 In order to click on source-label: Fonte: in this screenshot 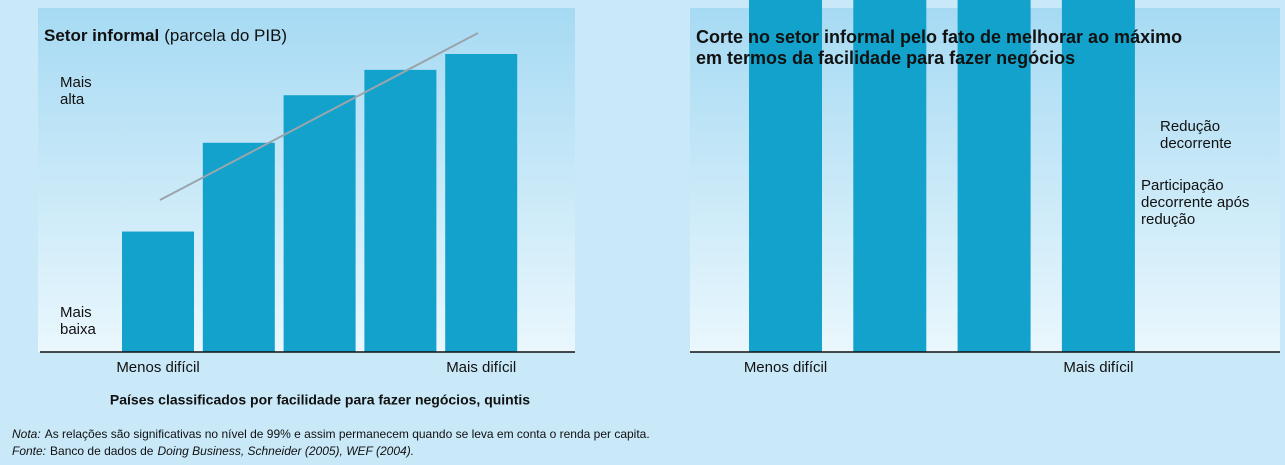, I will do `click(29, 451)`.